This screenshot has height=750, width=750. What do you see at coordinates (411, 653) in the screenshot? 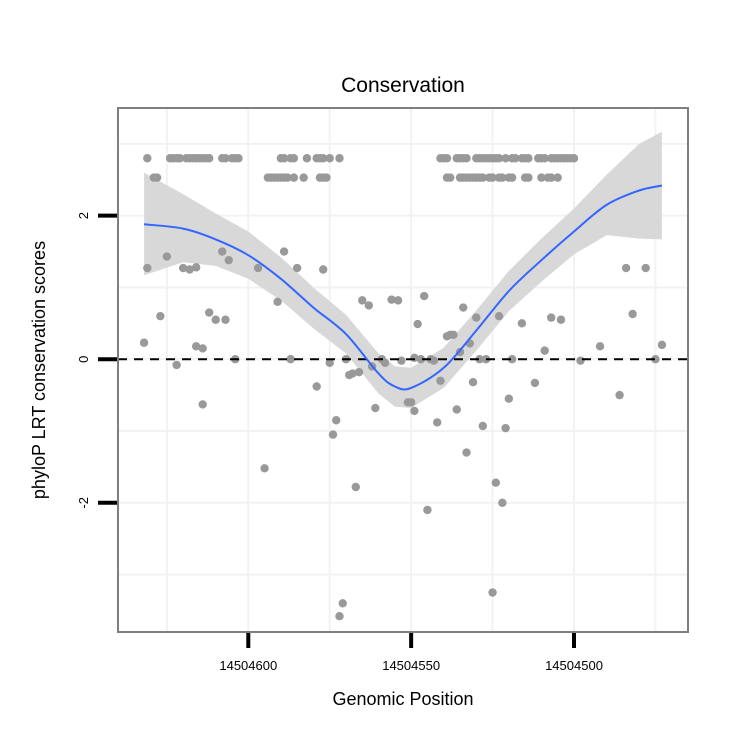
I see `x-axis: 14504600 14504550 14504500` at bounding box center [411, 653].